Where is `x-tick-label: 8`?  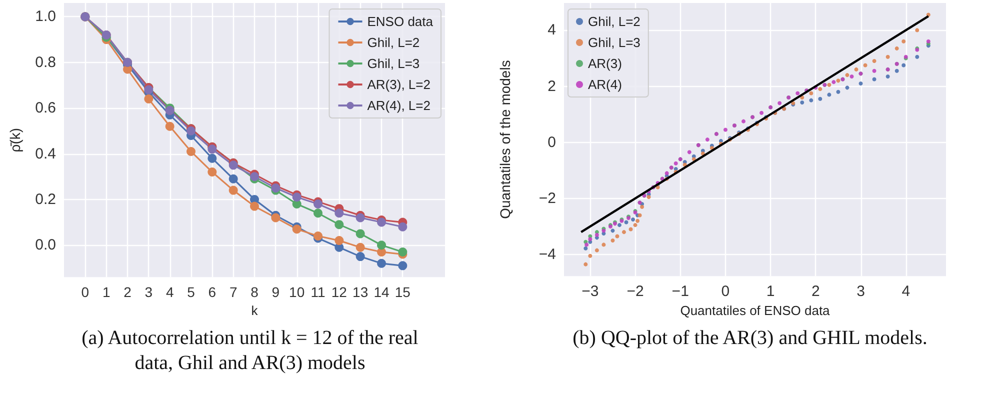 x-tick-label: 8 is located at coordinates (254, 292).